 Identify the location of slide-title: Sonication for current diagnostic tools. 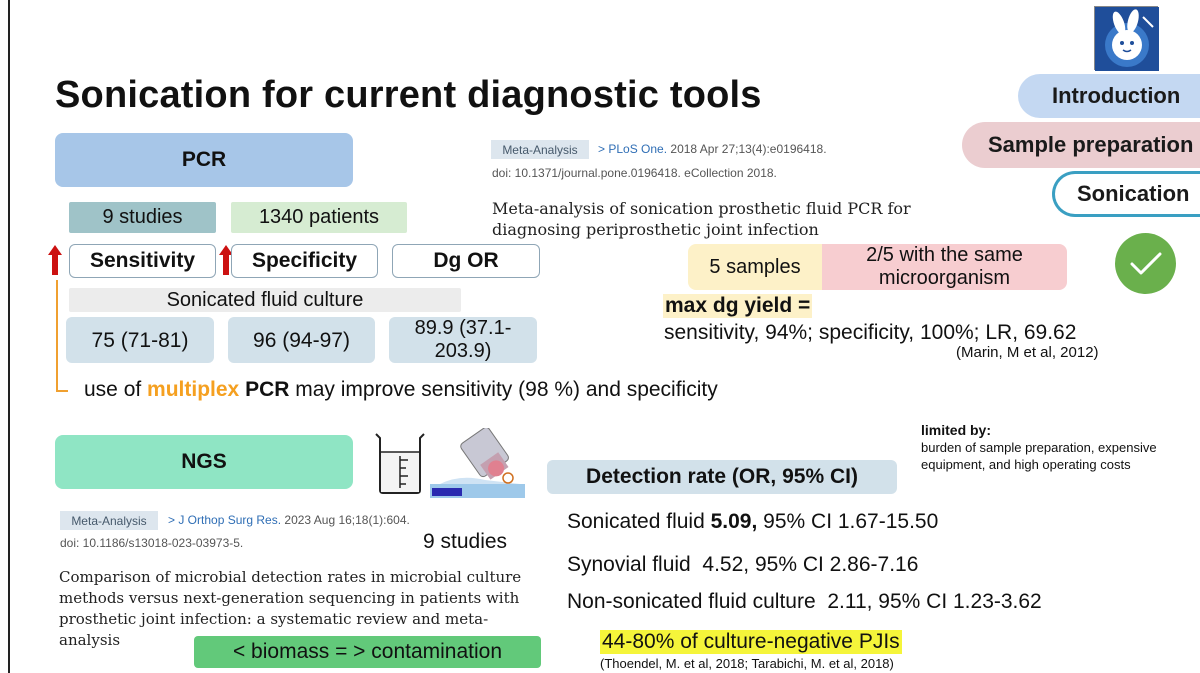
(408, 95).